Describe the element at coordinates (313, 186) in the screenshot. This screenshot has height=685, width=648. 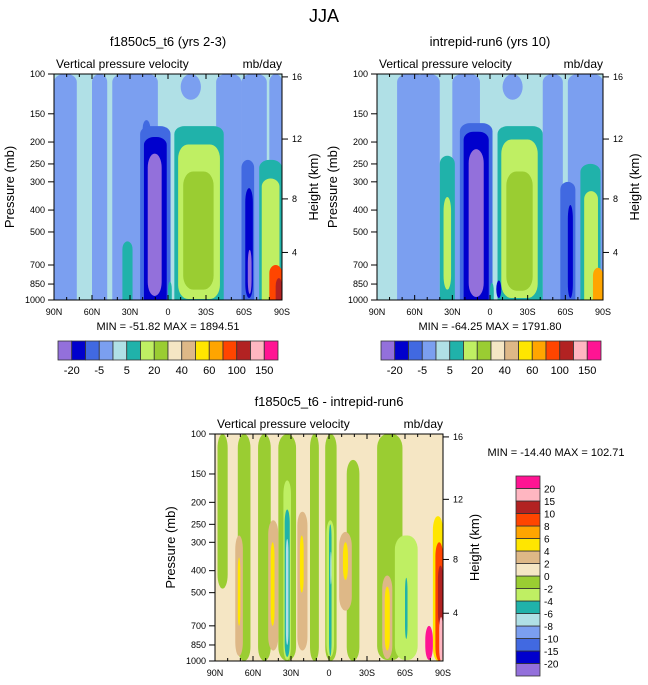
I see `y-right-axis-label: Height (km)` at that location.